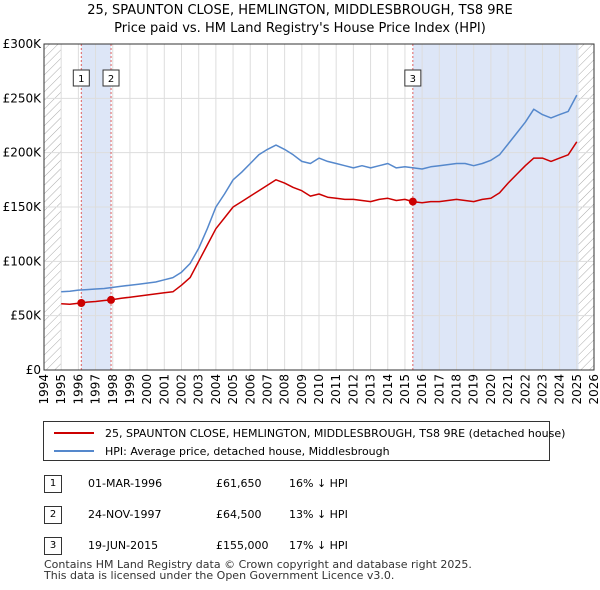 Image resolution: width=600 pixels, height=590 pixels. I want to click on x-tick-label: 2020, so click(491, 389).